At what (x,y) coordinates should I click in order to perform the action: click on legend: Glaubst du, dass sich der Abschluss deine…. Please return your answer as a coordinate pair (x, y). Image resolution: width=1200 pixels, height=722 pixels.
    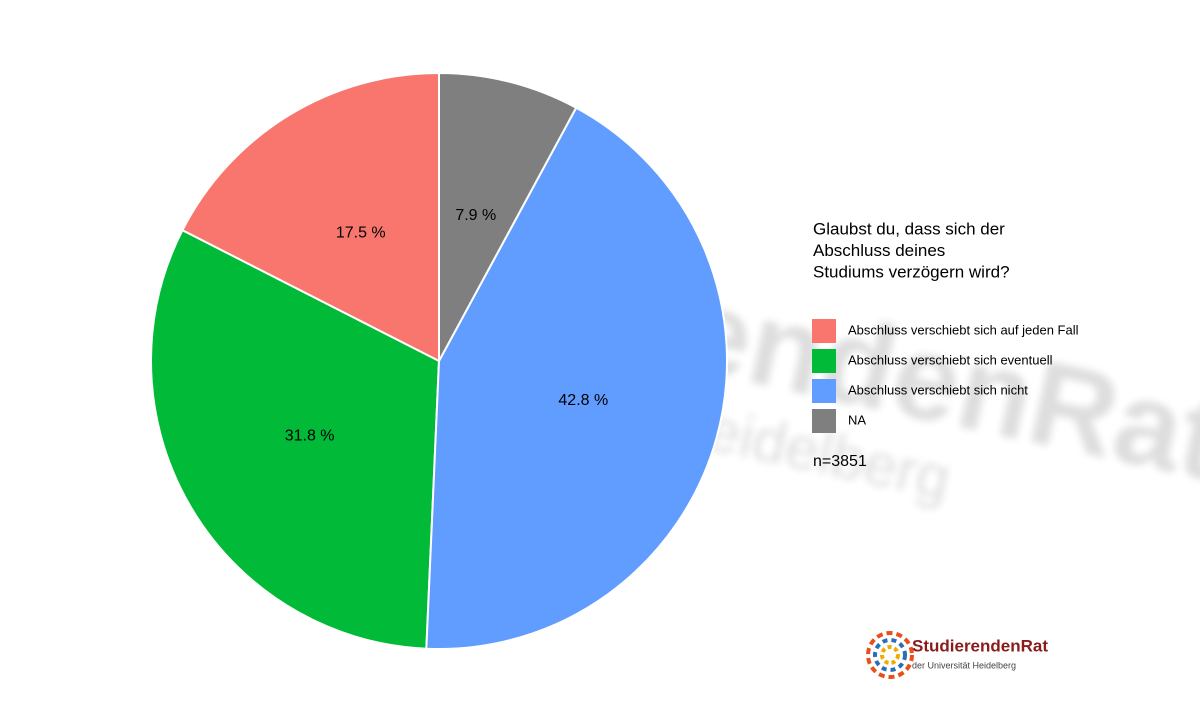
    Looking at the image, I should click on (945, 344).